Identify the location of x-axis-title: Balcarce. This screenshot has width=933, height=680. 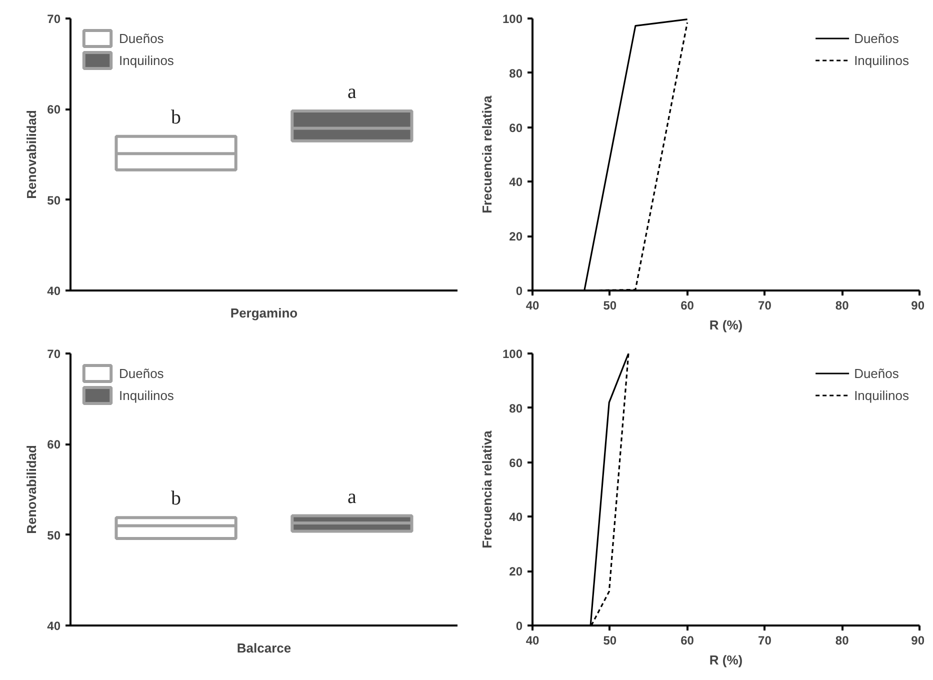
(264, 648).